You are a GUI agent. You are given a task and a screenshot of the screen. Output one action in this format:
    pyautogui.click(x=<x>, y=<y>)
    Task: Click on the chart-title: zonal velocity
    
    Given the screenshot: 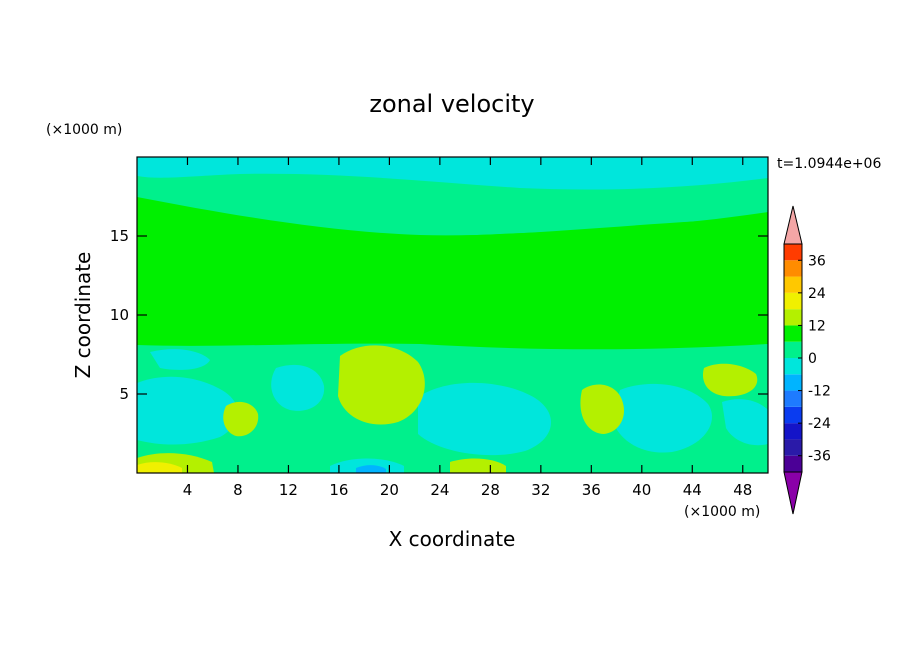 What is the action you would take?
    pyautogui.click(x=451, y=104)
    